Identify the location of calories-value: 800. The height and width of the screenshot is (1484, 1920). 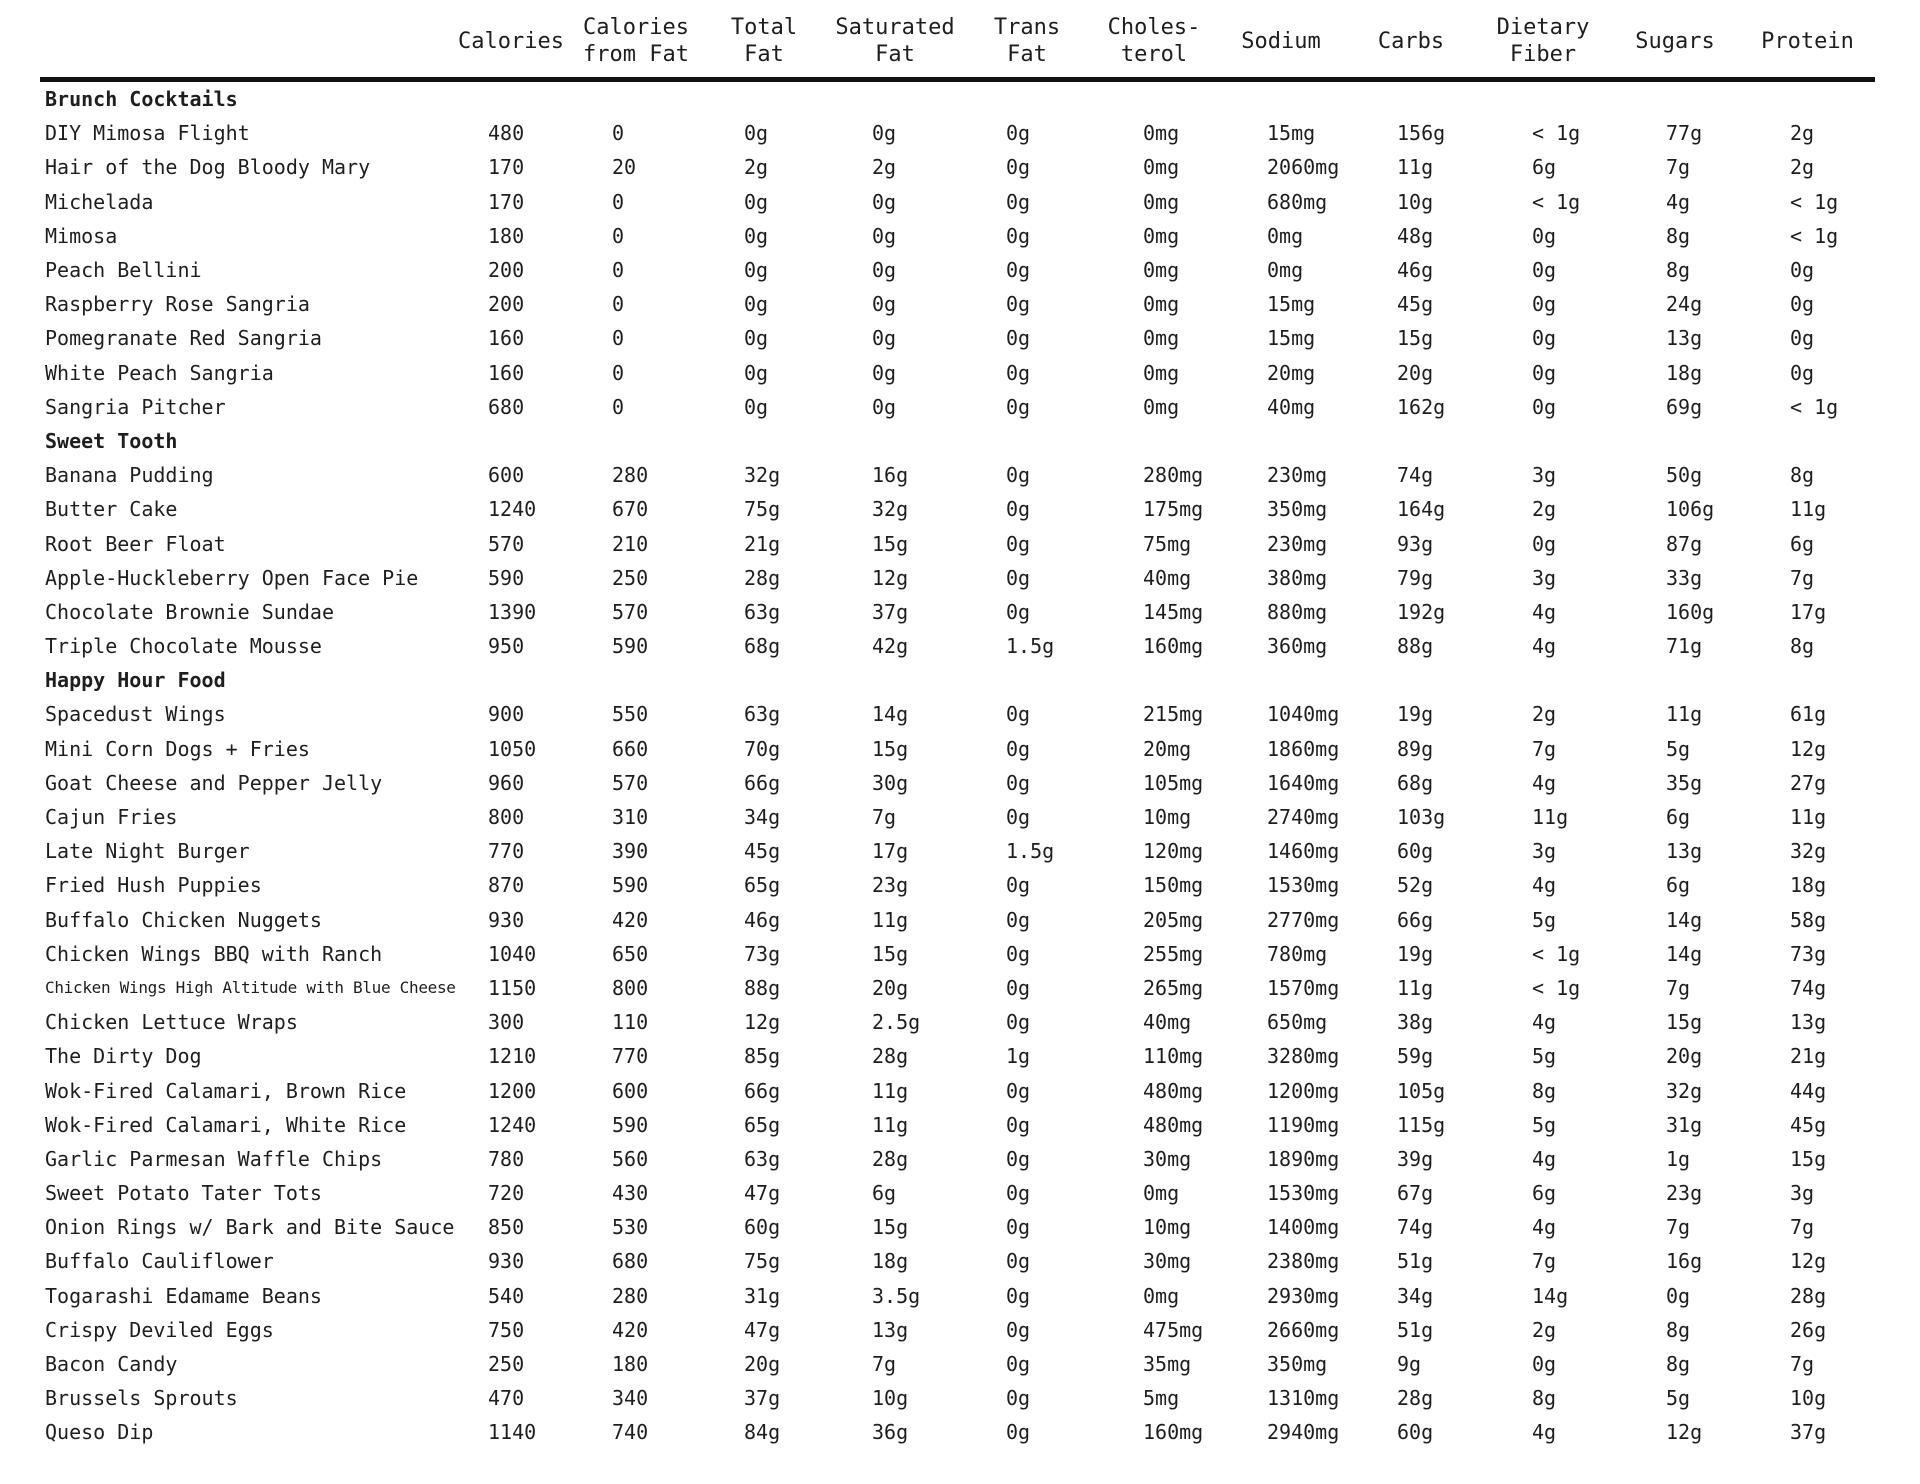
(506, 817).